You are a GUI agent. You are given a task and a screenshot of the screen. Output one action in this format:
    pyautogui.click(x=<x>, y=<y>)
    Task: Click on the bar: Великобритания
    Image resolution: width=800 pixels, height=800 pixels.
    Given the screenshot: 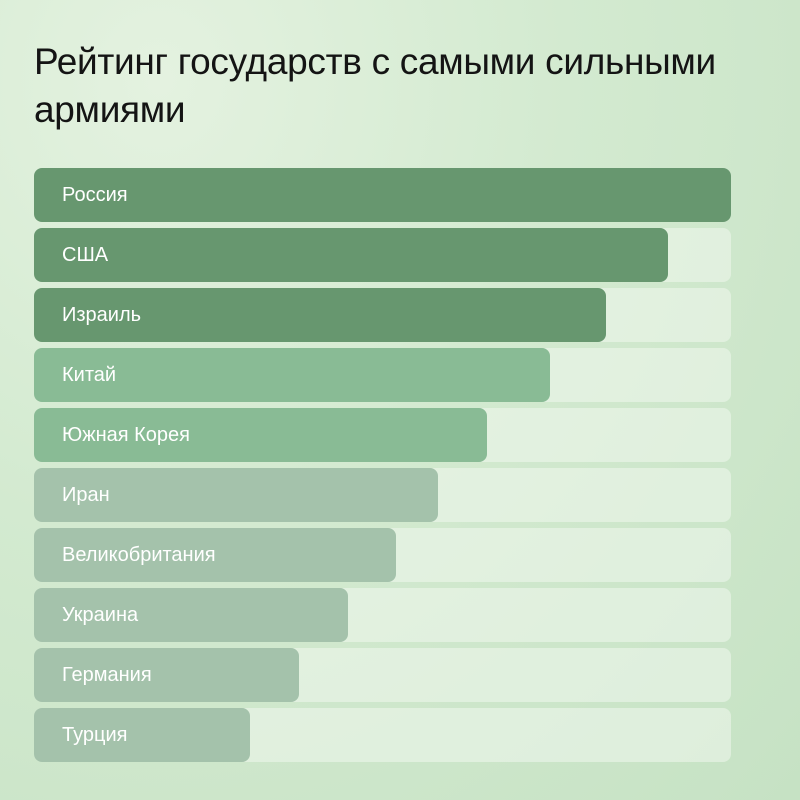 What is the action you would take?
    pyautogui.click(x=215, y=555)
    